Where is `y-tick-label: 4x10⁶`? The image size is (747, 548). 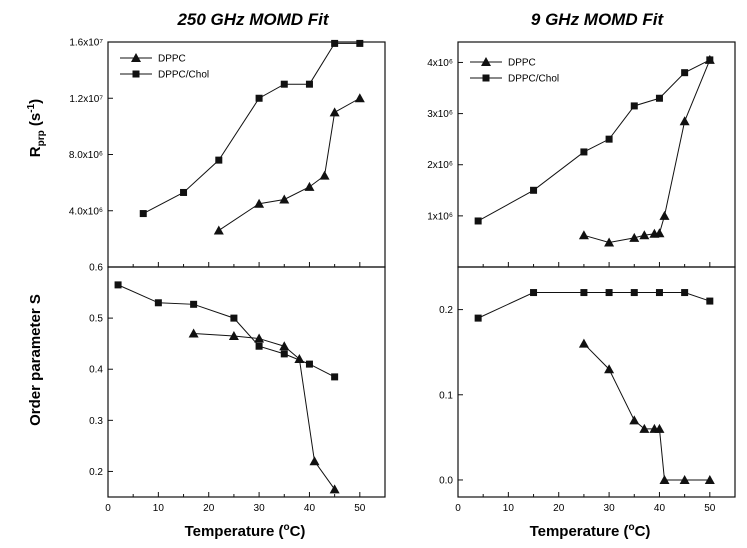
y-tick-label: 4x10⁶ is located at coordinates (440, 63).